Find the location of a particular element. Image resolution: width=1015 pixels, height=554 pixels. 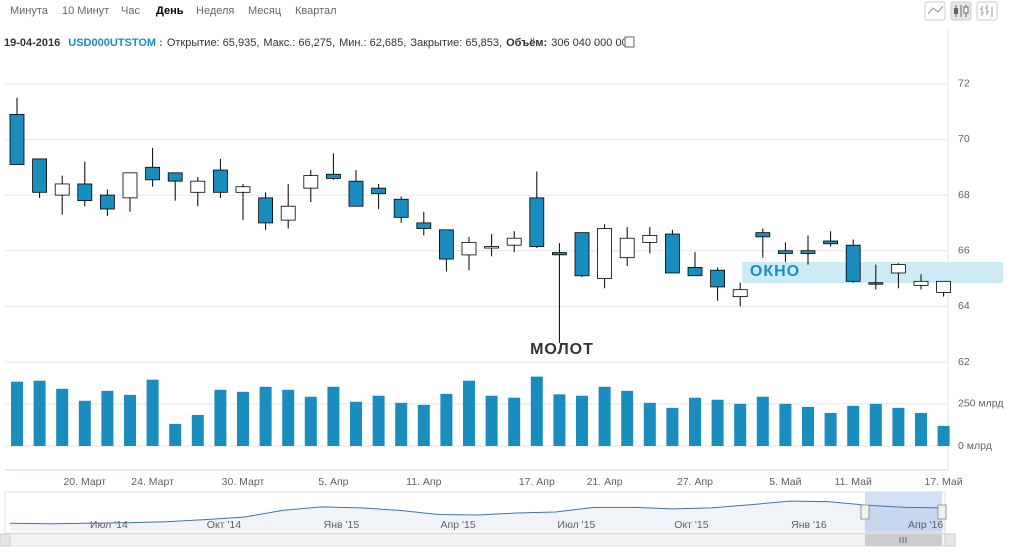

x-tick-label: 11. Май is located at coordinates (853, 482).